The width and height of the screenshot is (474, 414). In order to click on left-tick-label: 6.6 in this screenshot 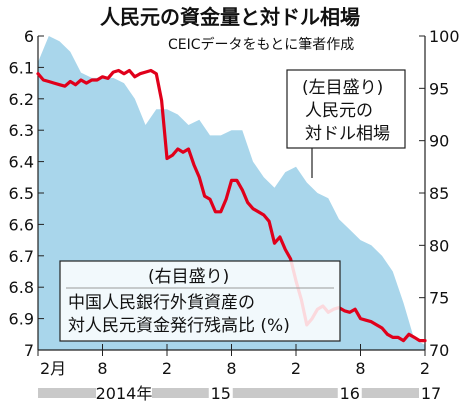, I will do `click(21, 224)`.